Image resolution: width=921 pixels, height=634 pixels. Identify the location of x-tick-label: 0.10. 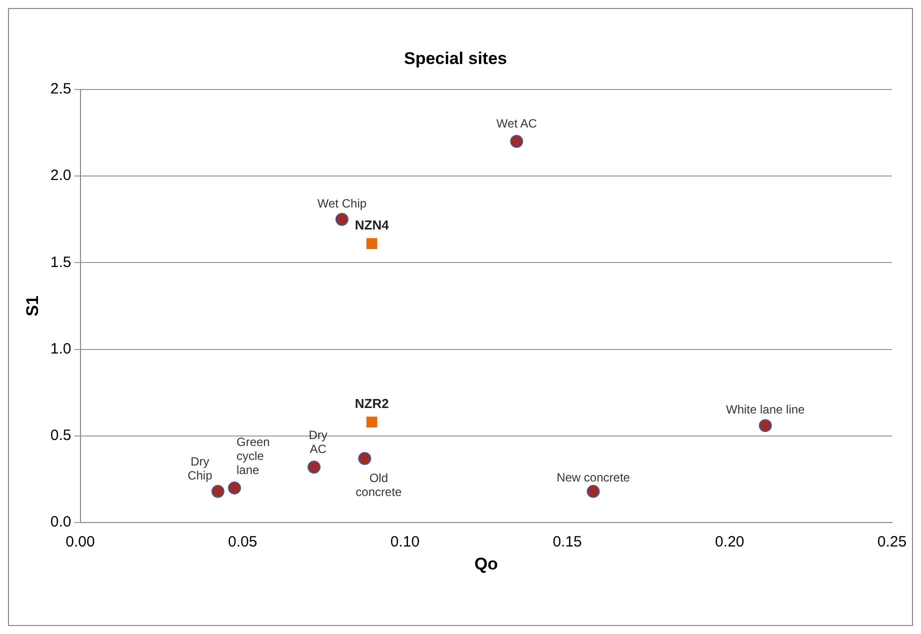
(405, 542).